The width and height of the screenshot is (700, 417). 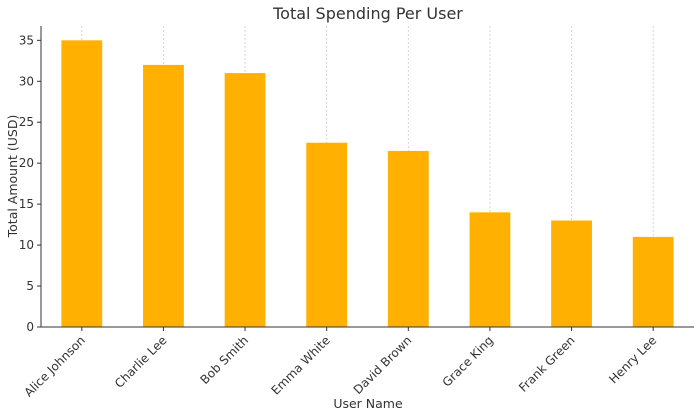 What do you see at coordinates (632, 359) in the screenshot?
I see `x-tick-label: Henry Lee` at bounding box center [632, 359].